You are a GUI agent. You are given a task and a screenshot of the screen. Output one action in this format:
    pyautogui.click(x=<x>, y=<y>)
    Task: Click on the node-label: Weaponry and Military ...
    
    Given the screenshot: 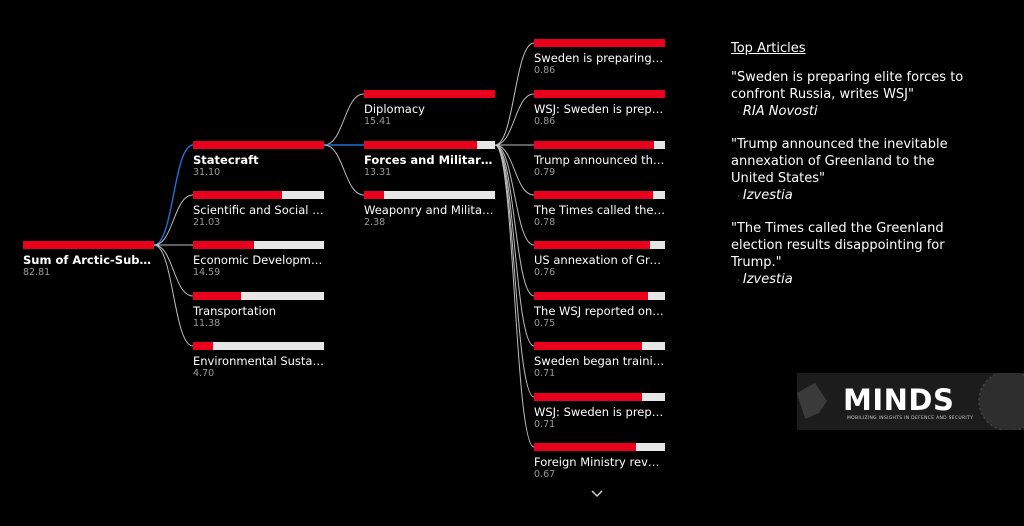 What is the action you would take?
    pyautogui.click(x=429, y=210)
    